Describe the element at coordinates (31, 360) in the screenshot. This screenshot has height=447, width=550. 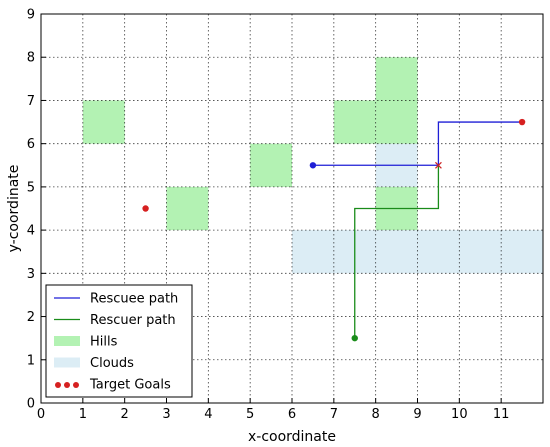
I see `y-tick-label-1: 1` at that location.